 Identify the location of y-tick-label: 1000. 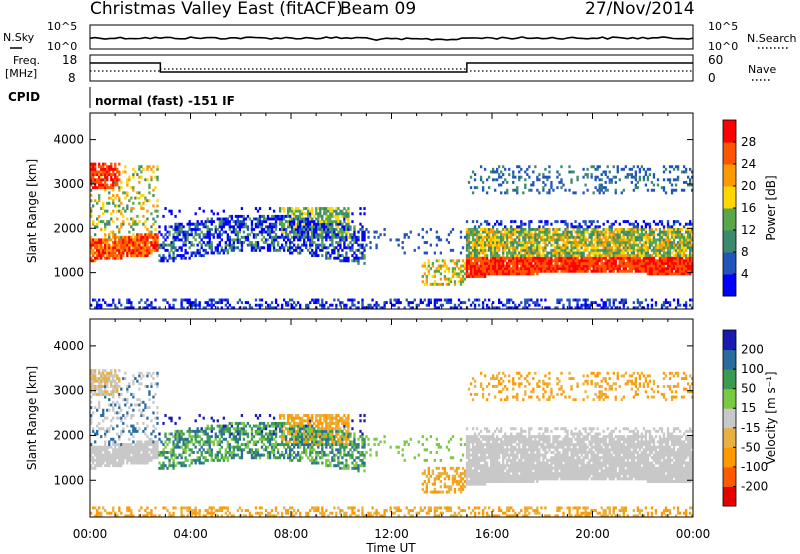
(68, 273).